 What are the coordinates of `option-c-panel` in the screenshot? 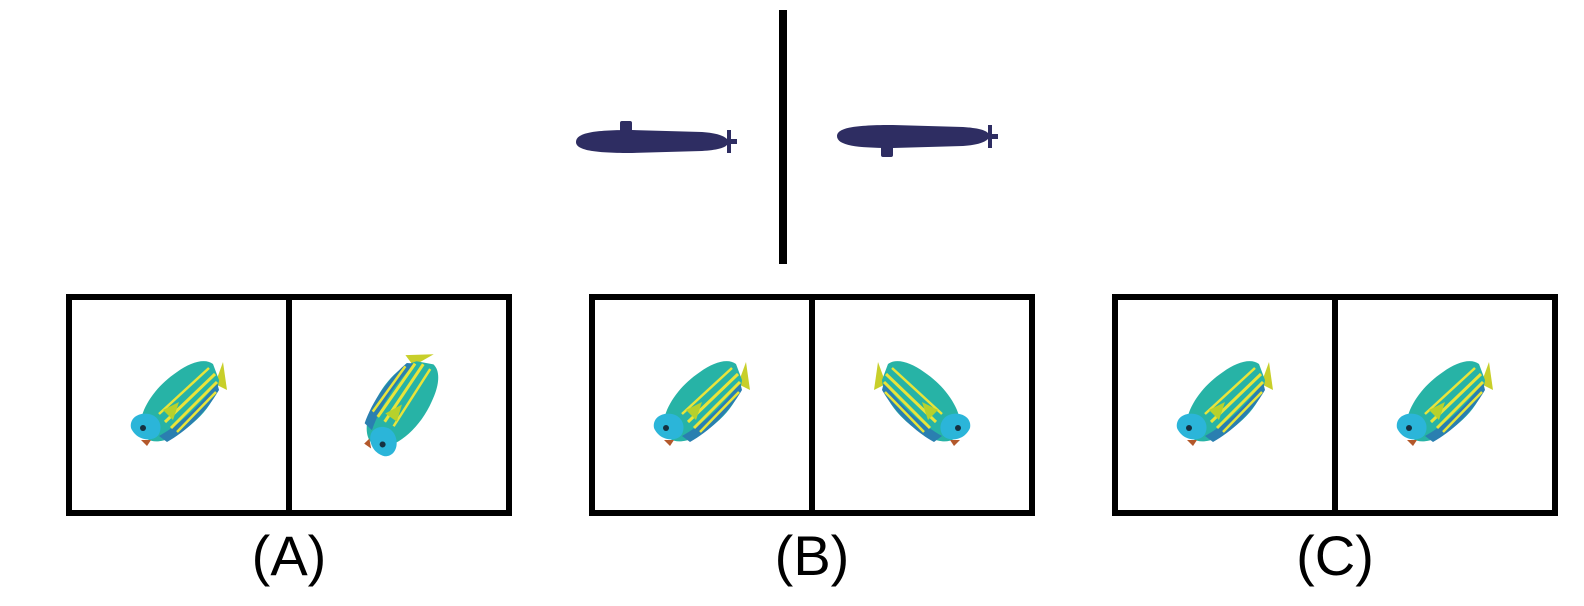 It's located at (1335, 405).